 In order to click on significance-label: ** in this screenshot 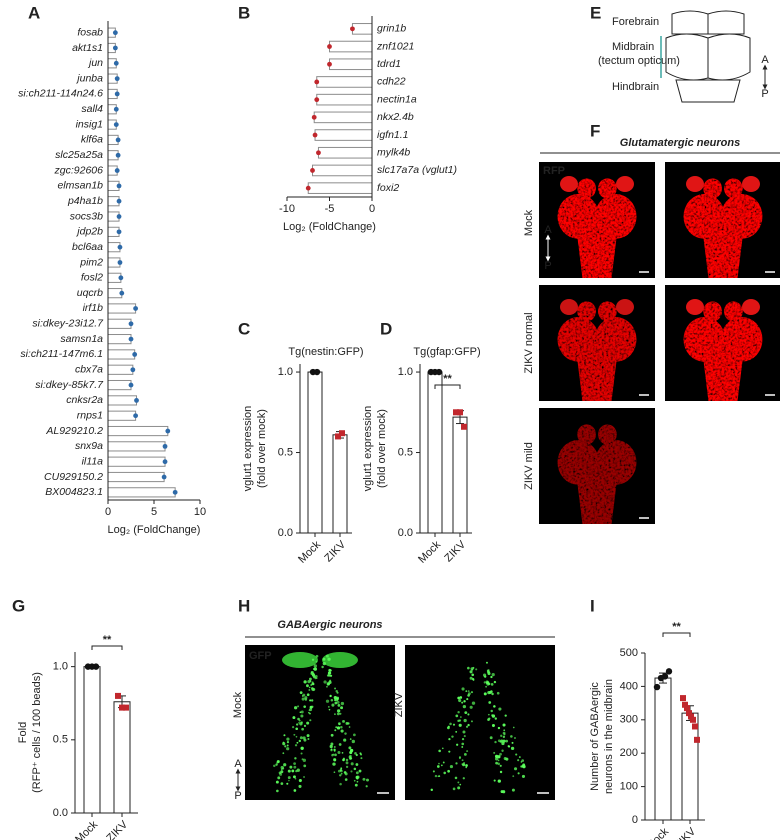, I will do `click(676, 627)`.